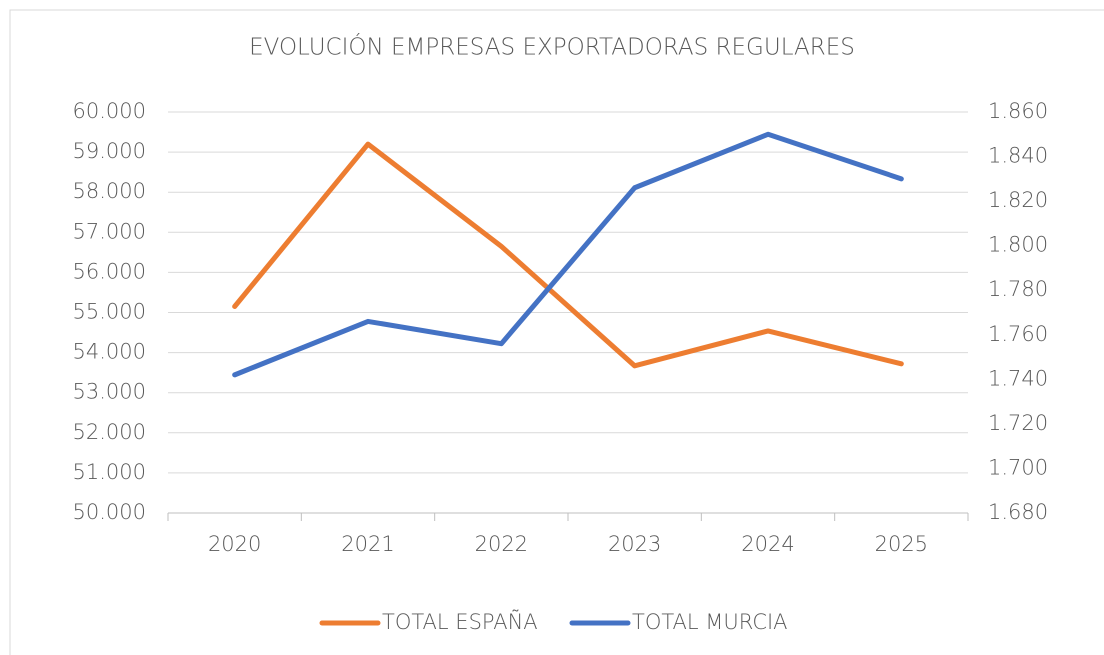  What do you see at coordinates (109, 191) in the screenshot?
I see `y-tick-label: 58.000` at bounding box center [109, 191].